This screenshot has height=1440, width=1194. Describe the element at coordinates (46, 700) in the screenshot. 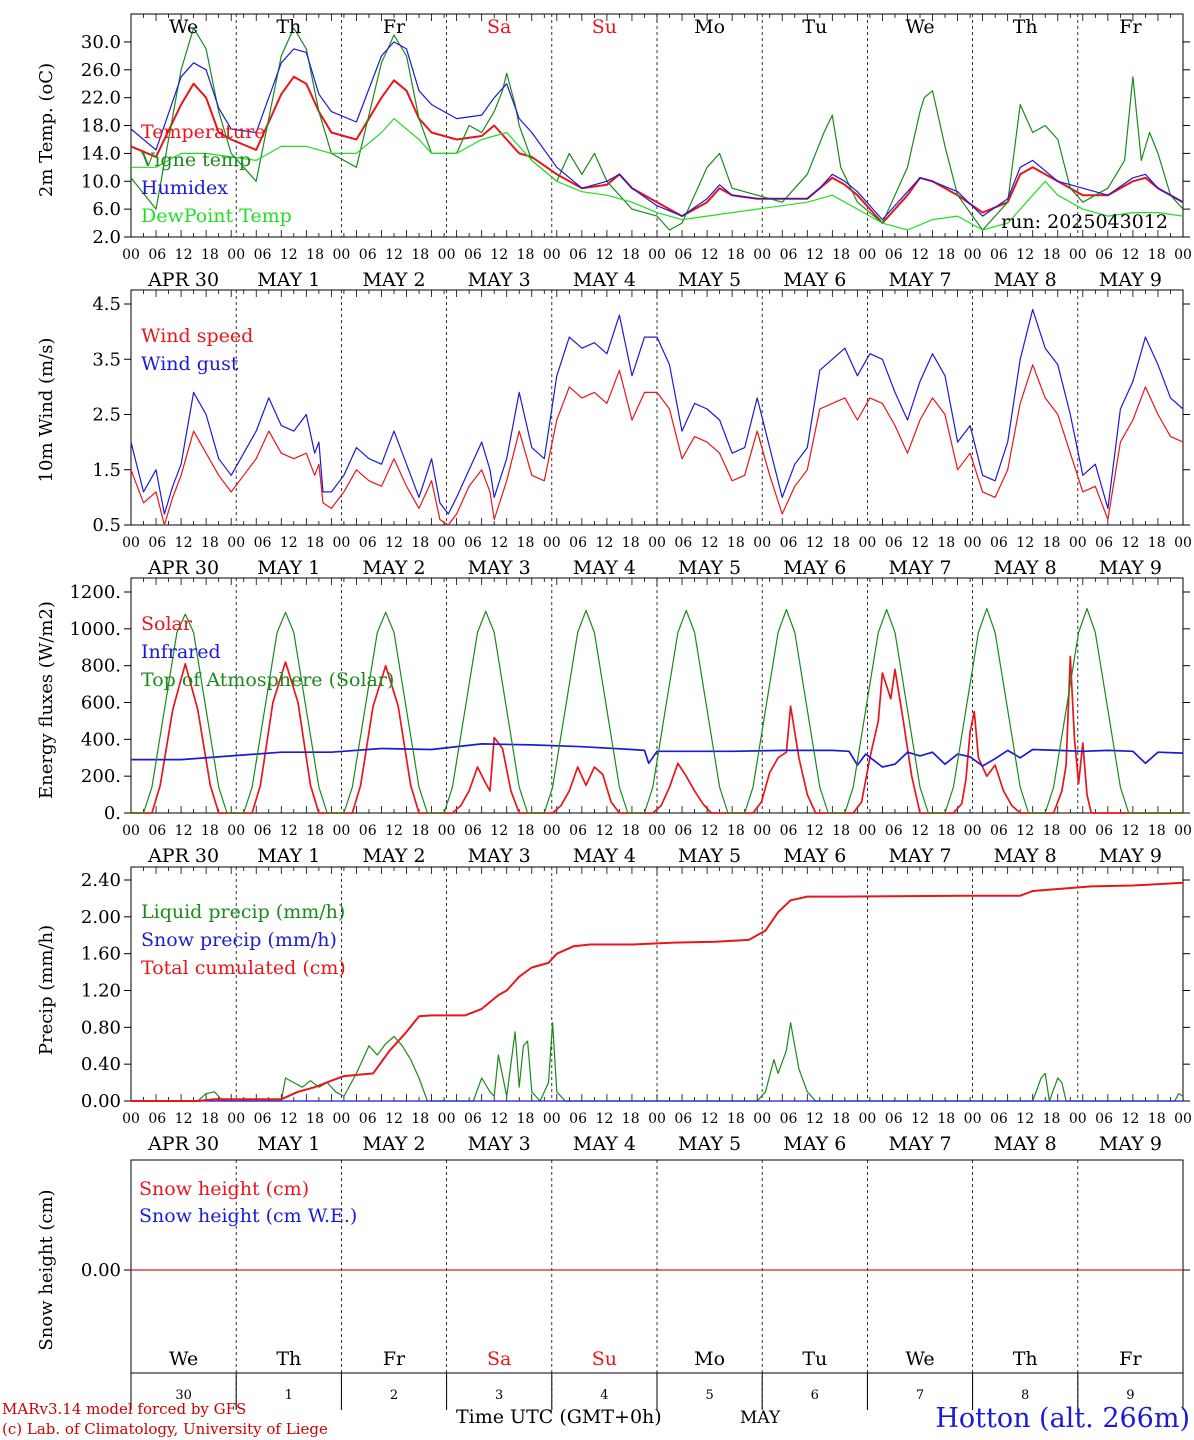

I see `y-axis-label: Energy fluxes (W/m2)` at that location.